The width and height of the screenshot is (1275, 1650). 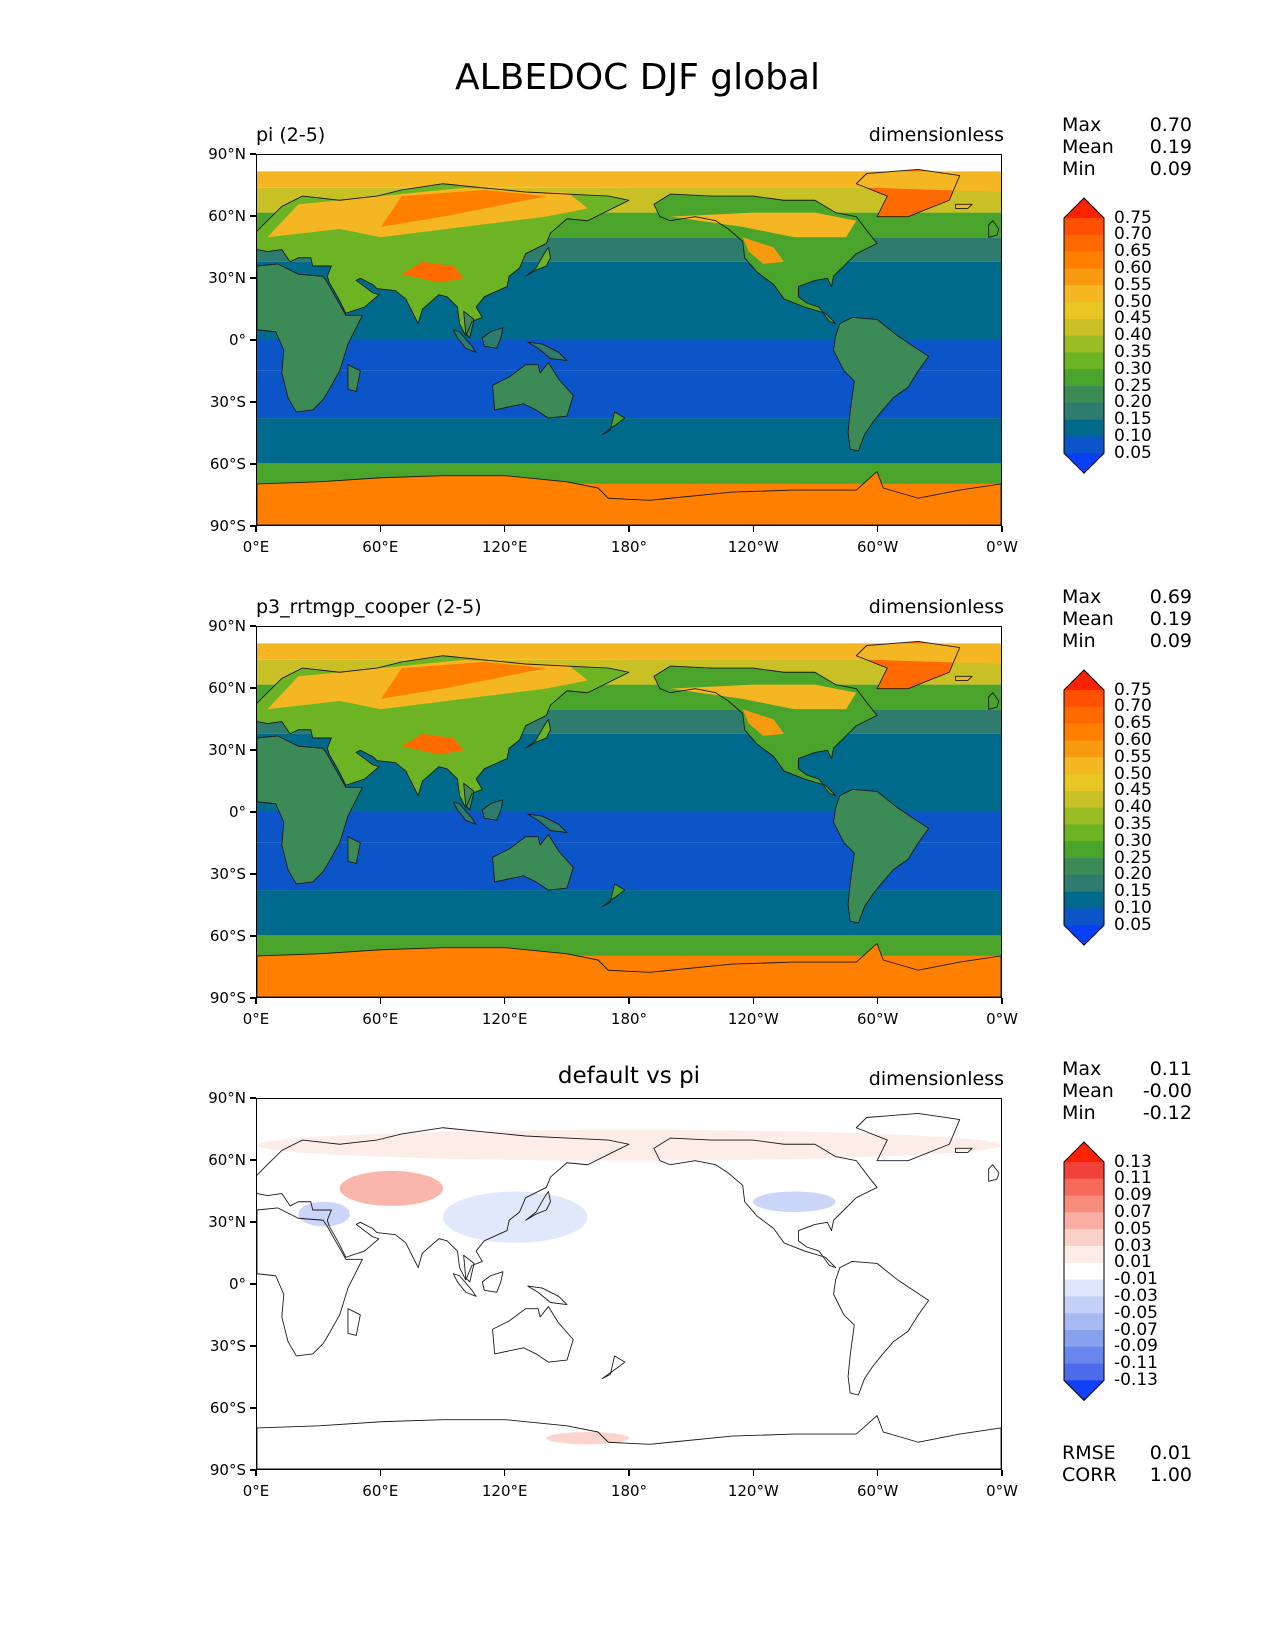 I want to click on land-fill-uk, so click(x=993, y=701).